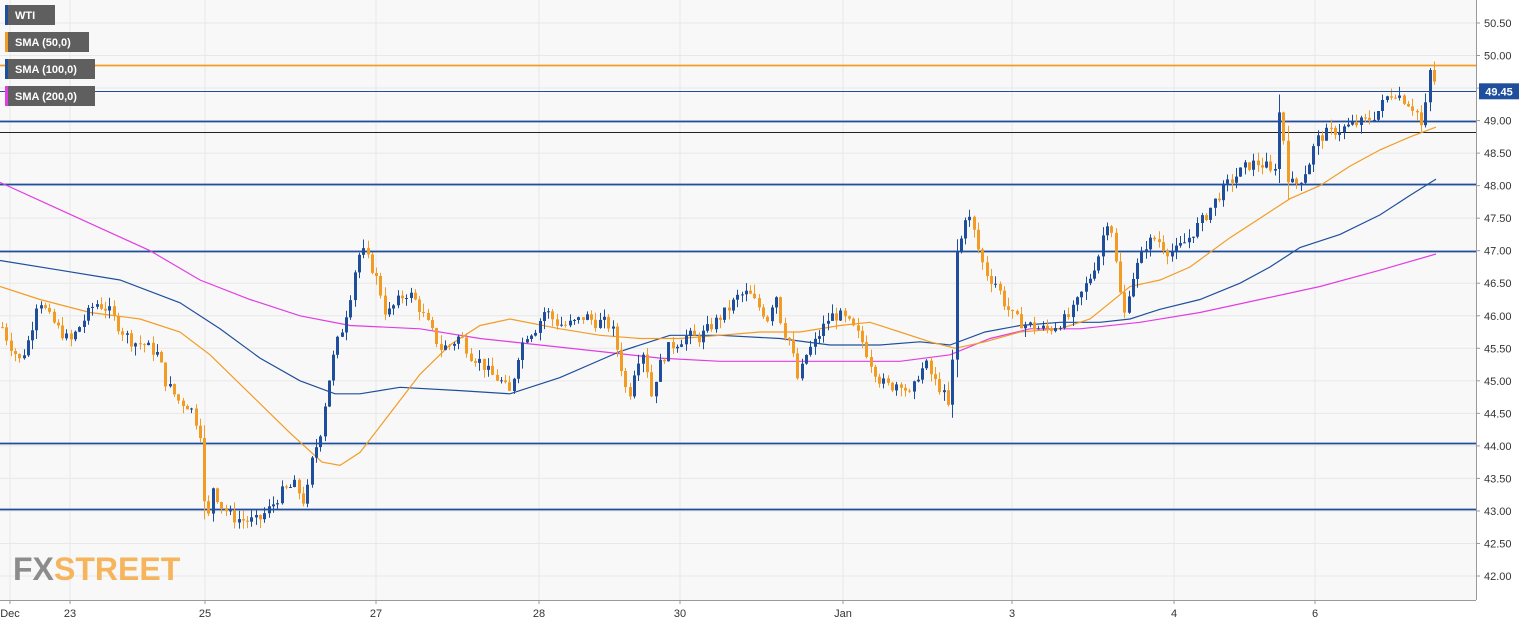 The image size is (1534, 627). I want to click on fxstreet-logo-street: STREET, so click(117, 569).